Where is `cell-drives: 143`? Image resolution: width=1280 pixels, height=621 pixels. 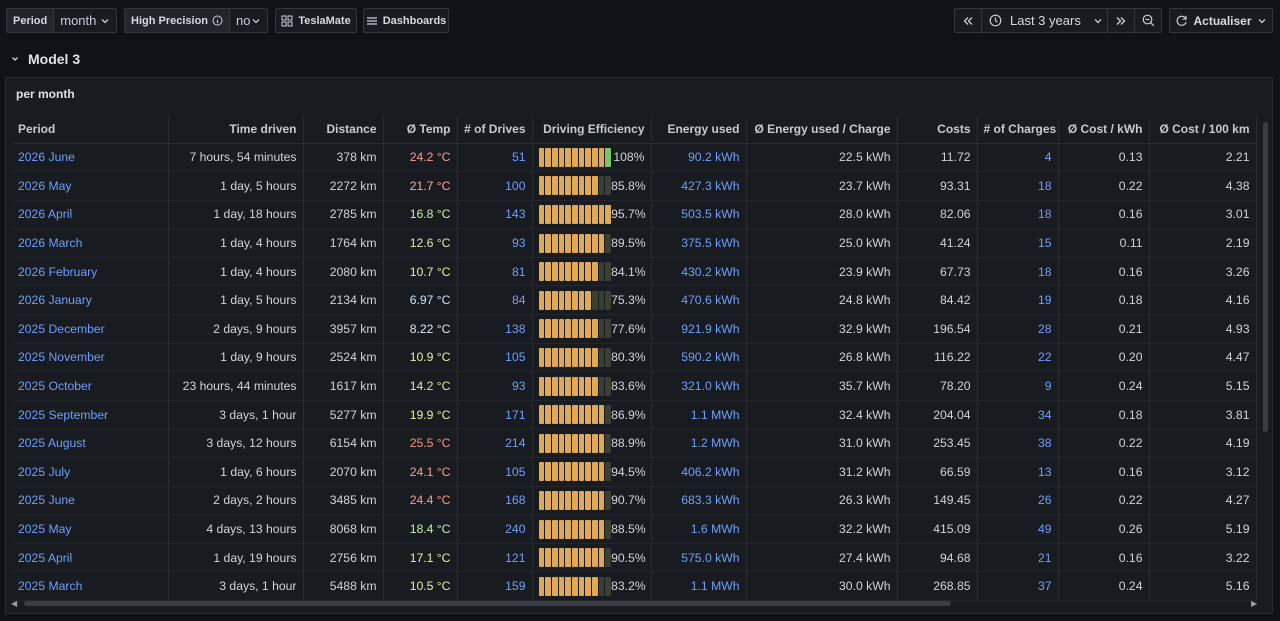 cell-drives: 143 is located at coordinates (495, 215).